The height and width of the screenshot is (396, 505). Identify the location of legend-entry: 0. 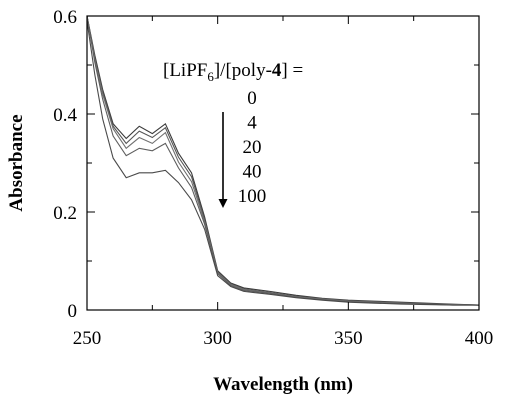
(252, 98).